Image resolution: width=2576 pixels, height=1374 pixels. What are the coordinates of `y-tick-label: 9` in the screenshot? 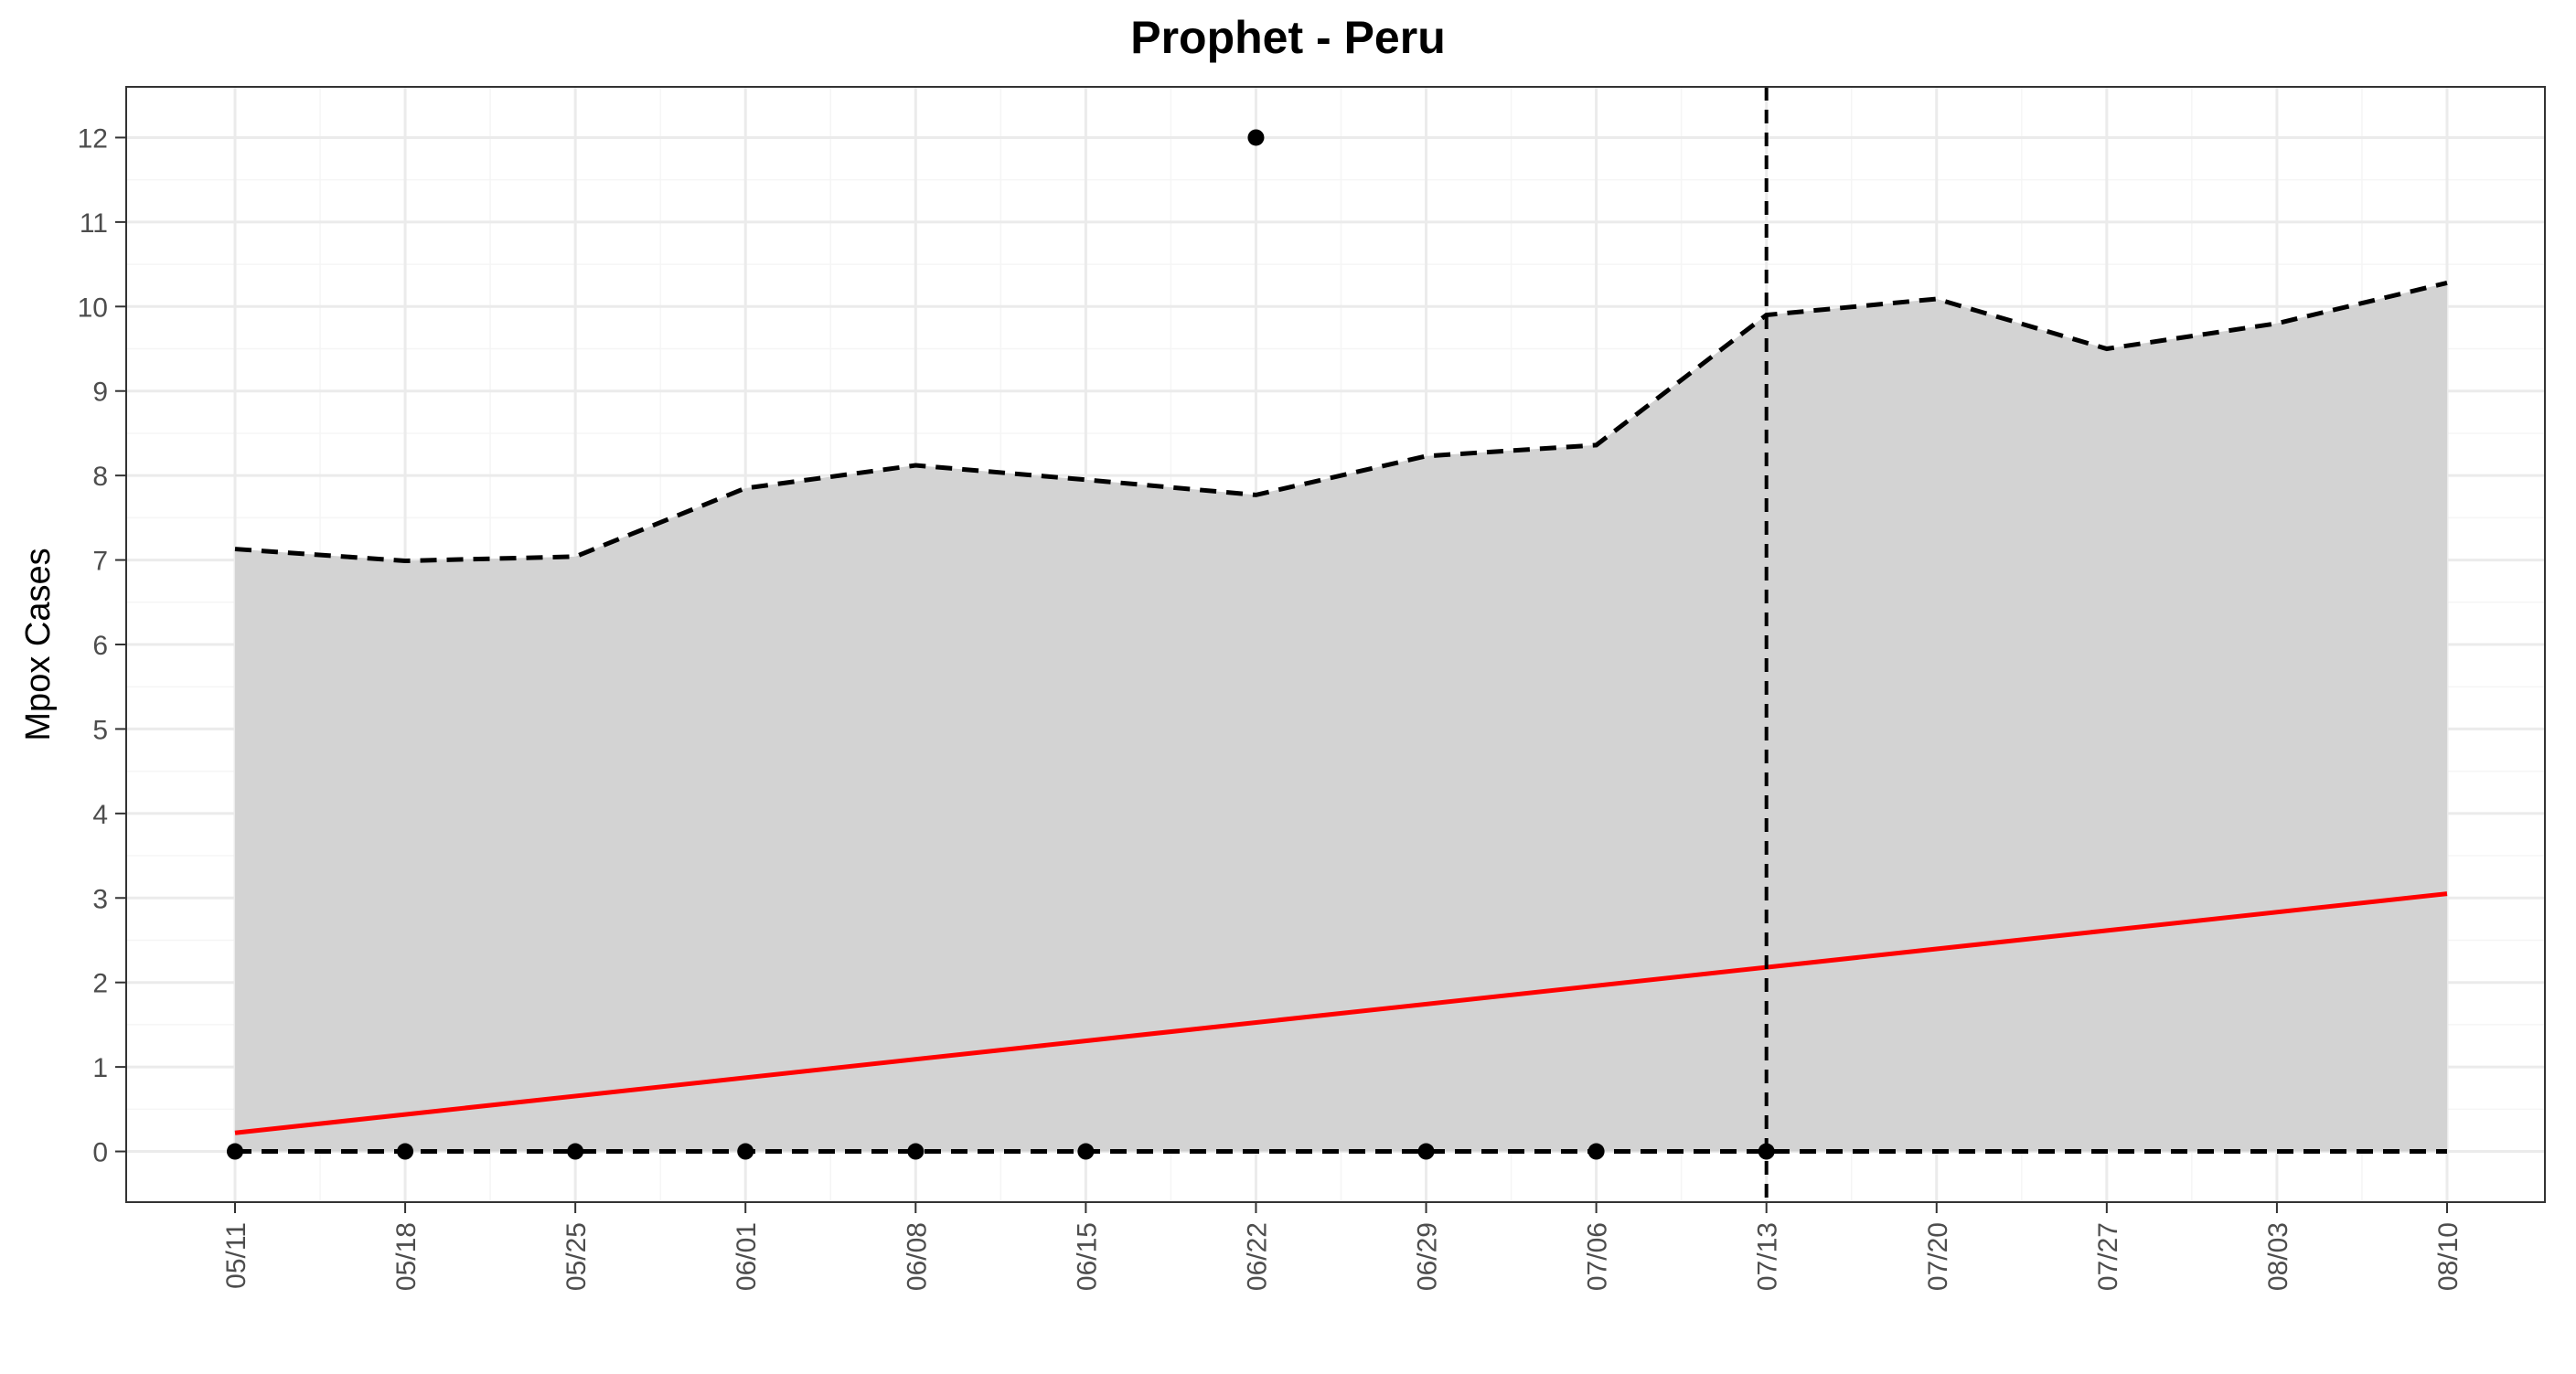 It's located at (100, 393).